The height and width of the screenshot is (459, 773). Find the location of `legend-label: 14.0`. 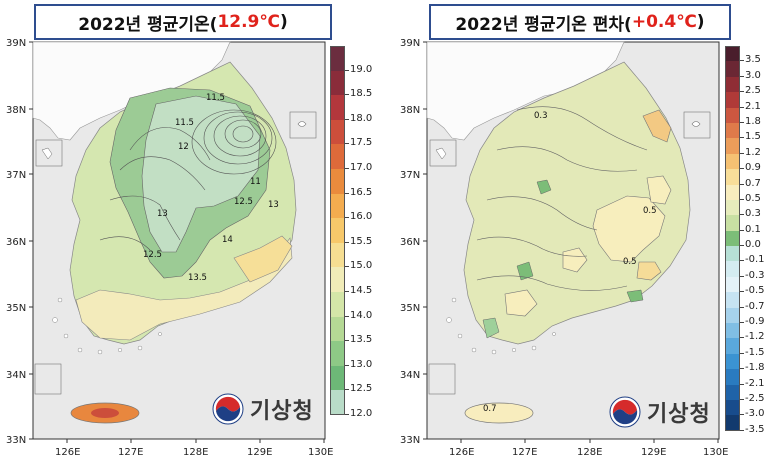

legend-label: 14.0 is located at coordinates (361, 315).